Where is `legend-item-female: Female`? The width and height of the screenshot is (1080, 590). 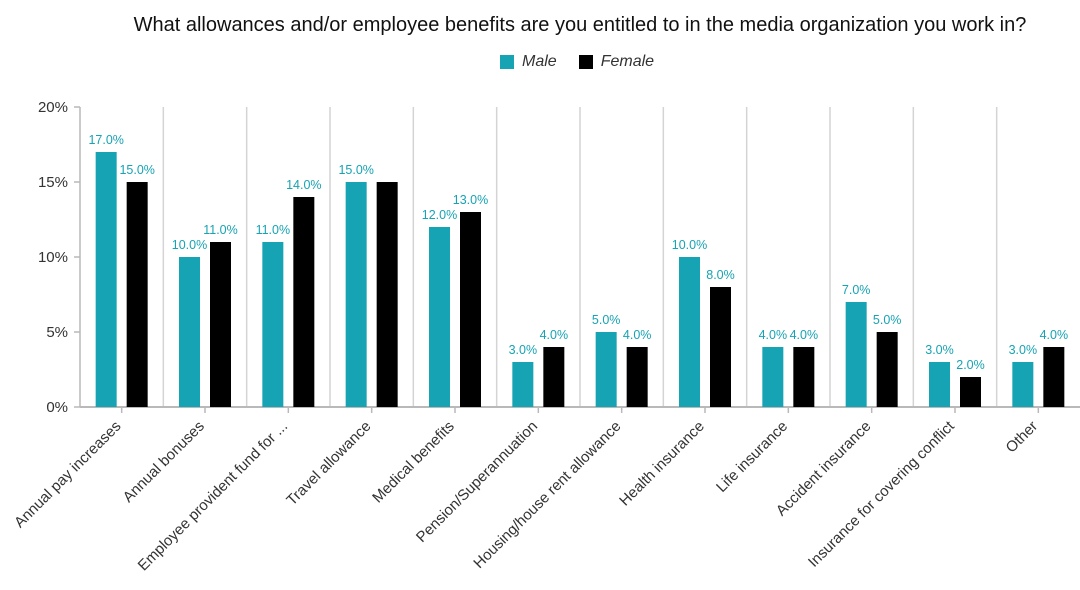 legend-item-female: Female is located at coordinates (616, 62).